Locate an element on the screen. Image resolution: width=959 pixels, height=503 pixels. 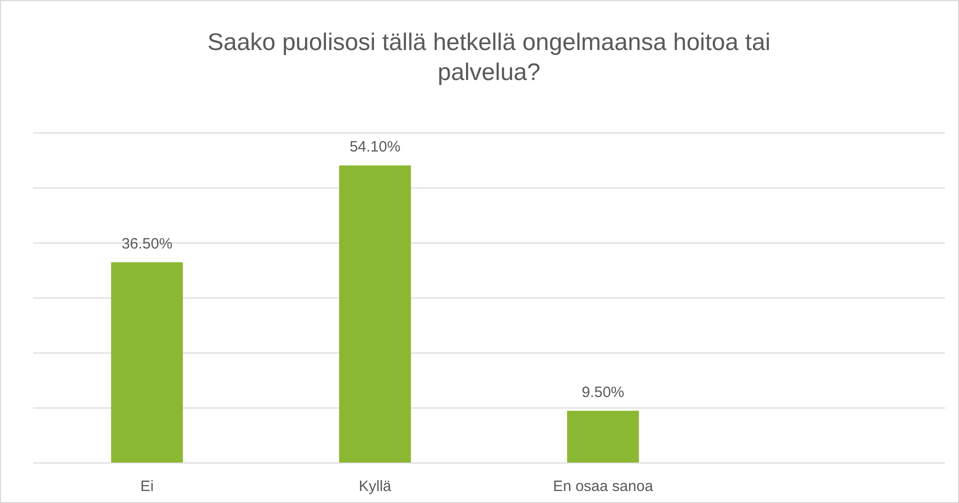
chart-title: Saako puolisosi tällä hetkellä ongelmaansa hoitoa tai palvelua? is located at coordinates (489, 57).